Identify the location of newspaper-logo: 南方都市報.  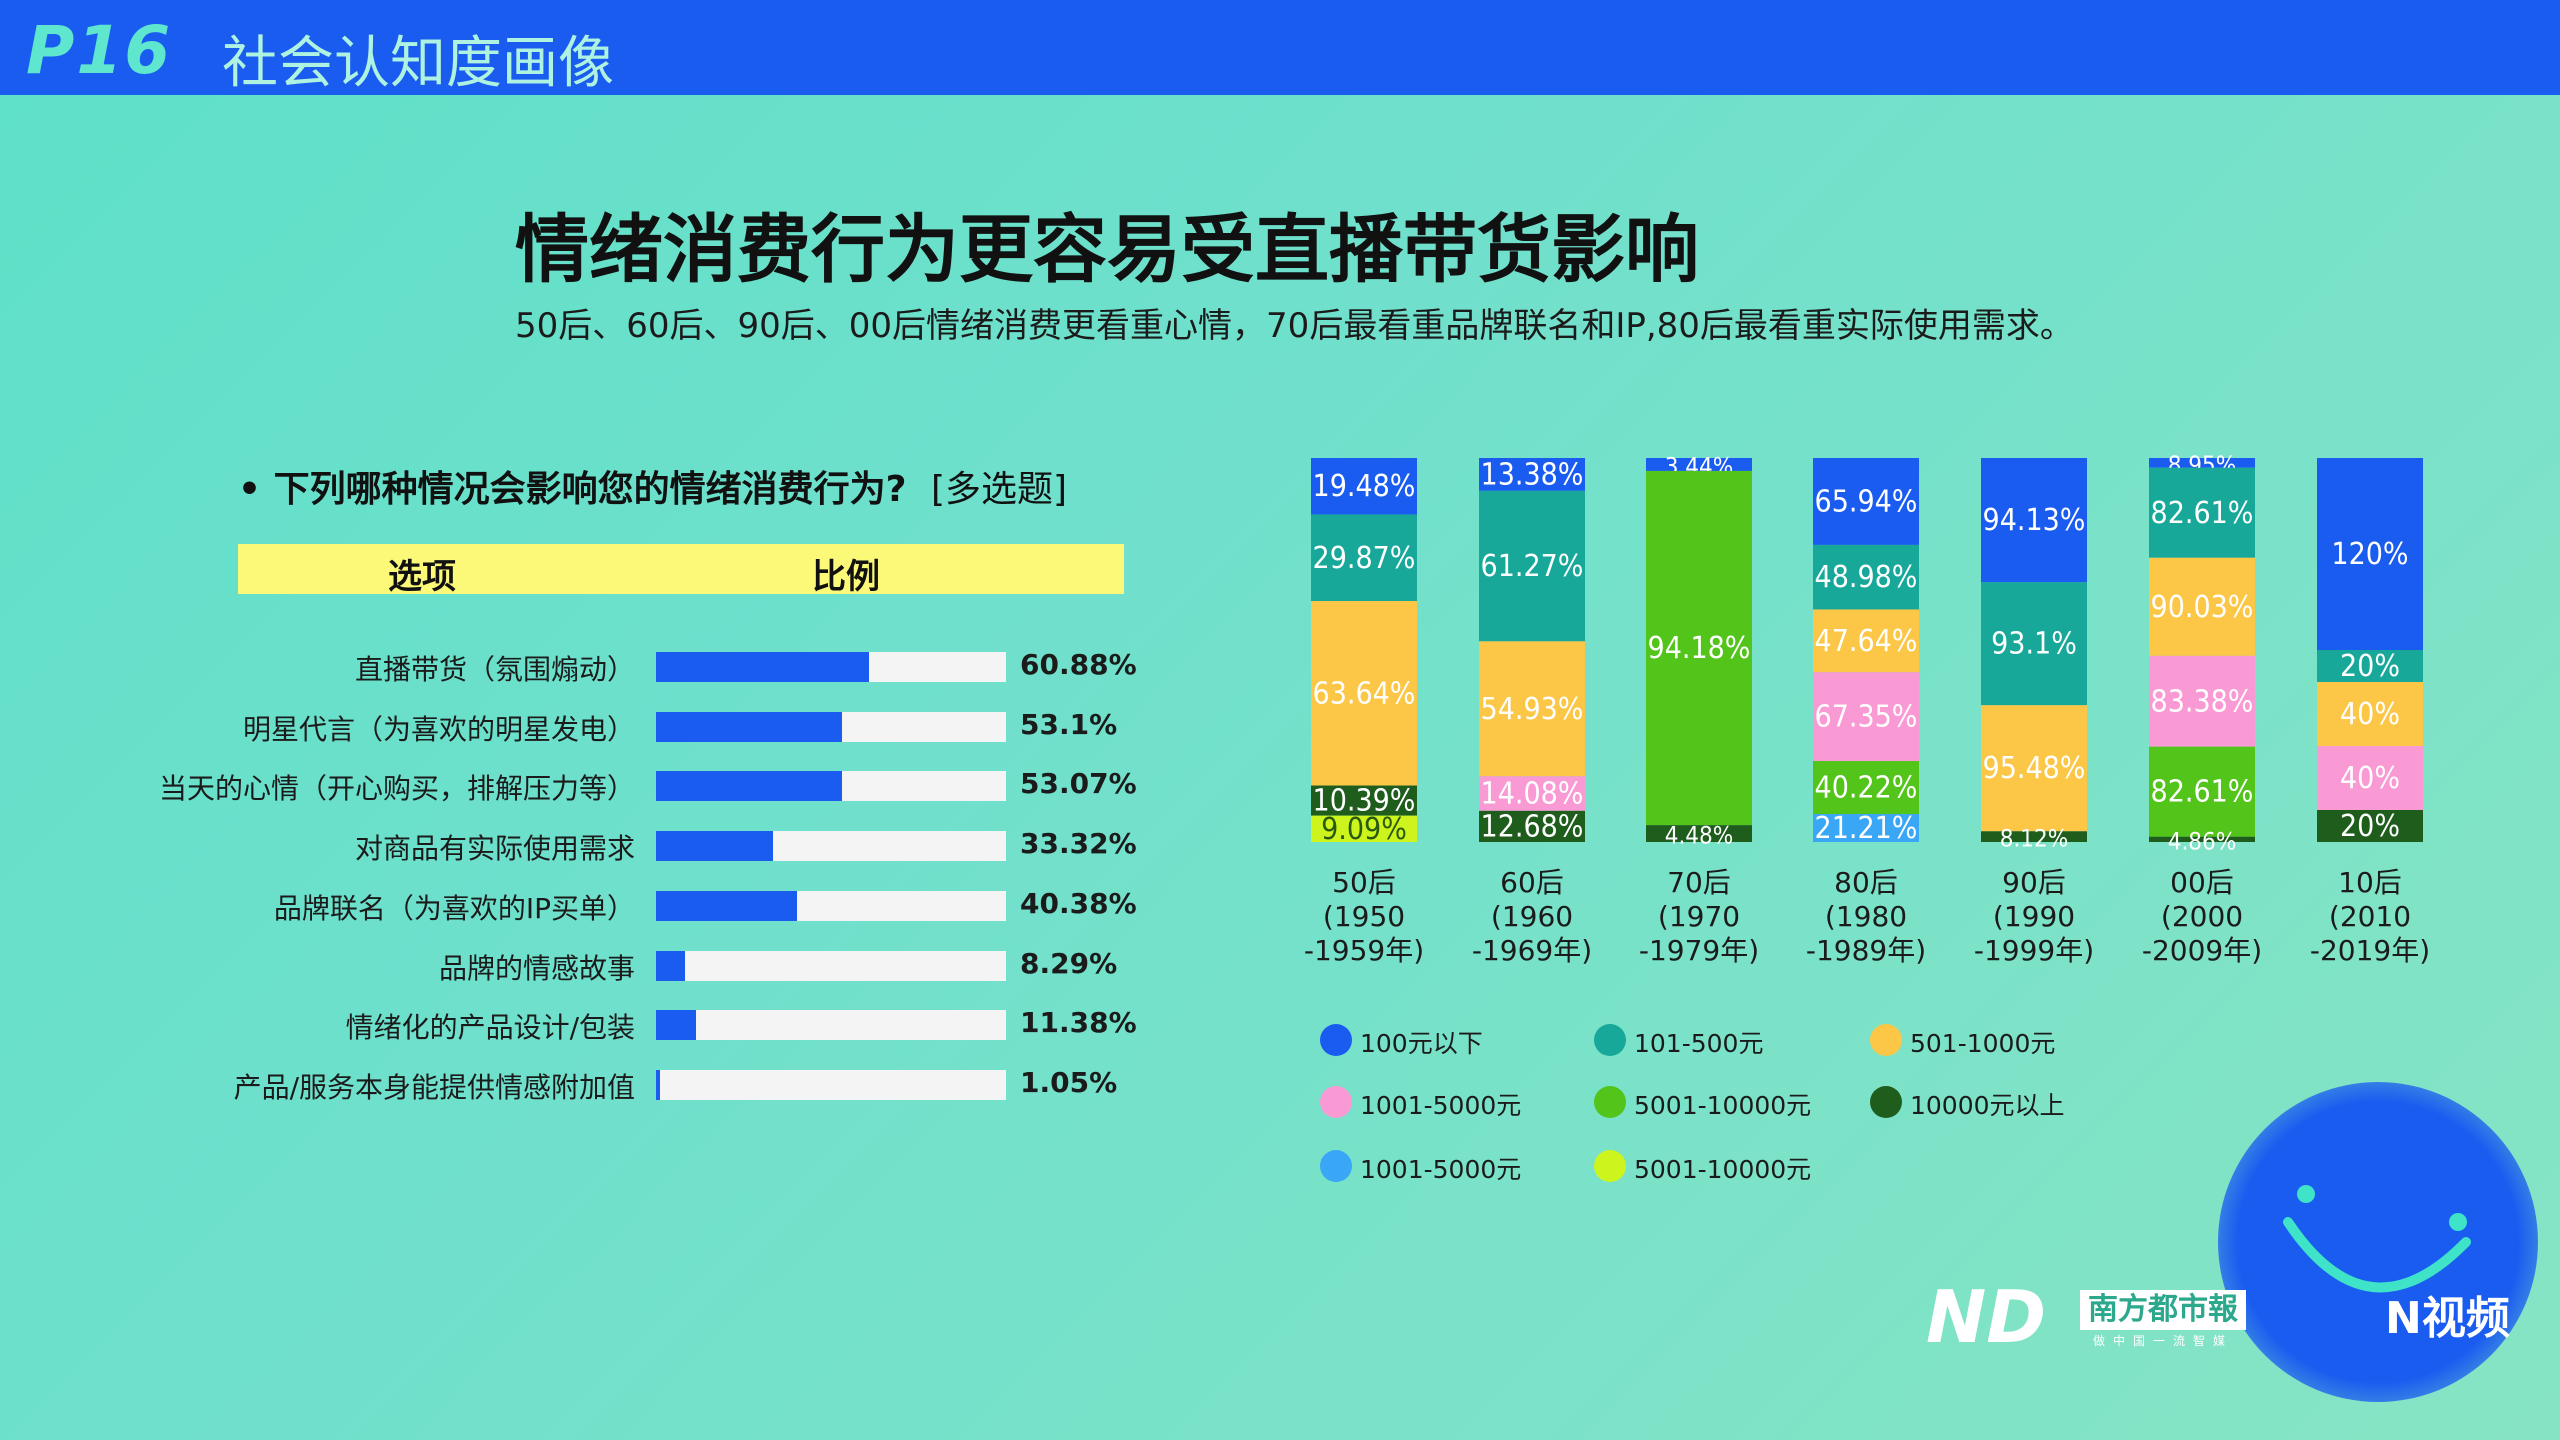
(2163, 1310).